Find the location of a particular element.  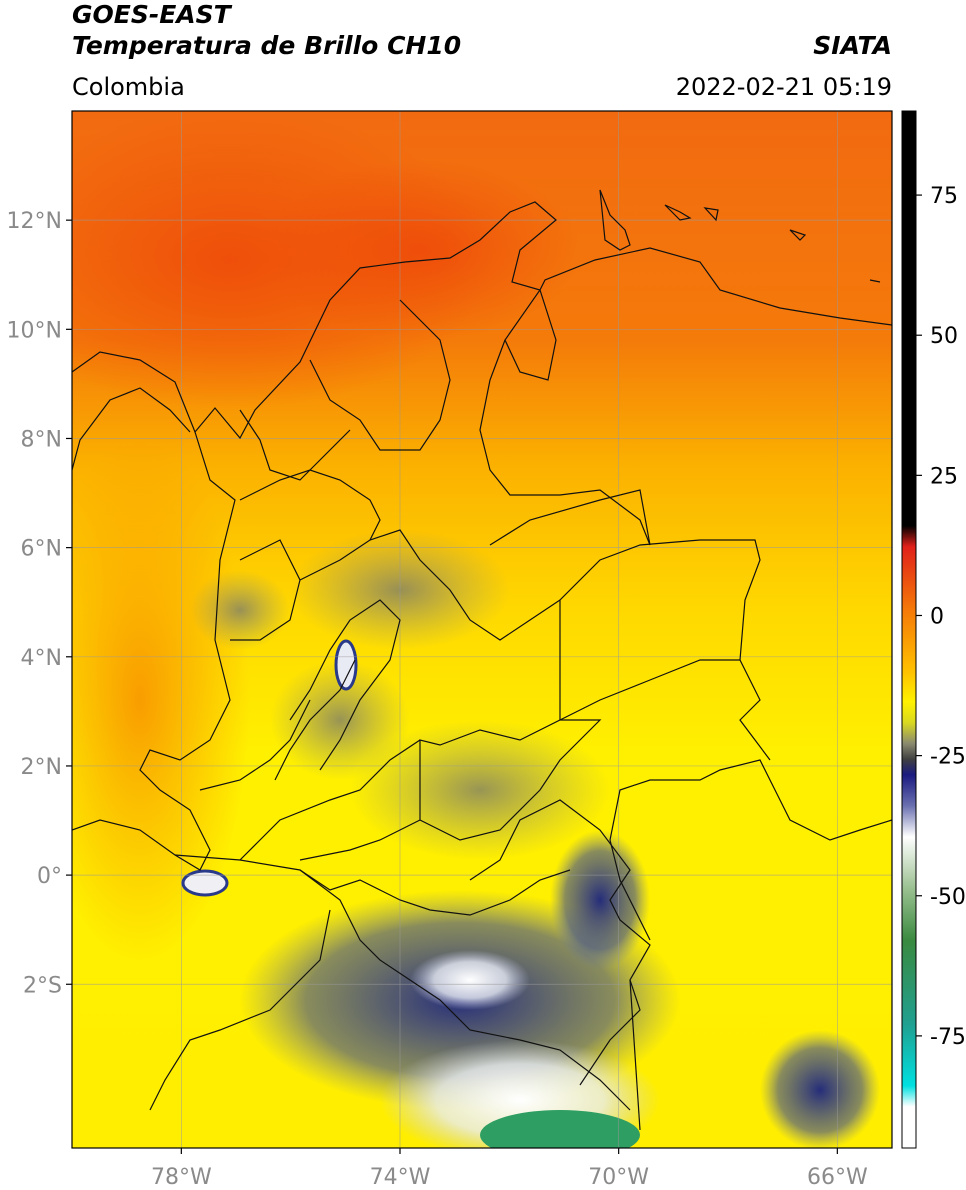

lat-tick-label: 8°N is located at coordinates (41, 439).